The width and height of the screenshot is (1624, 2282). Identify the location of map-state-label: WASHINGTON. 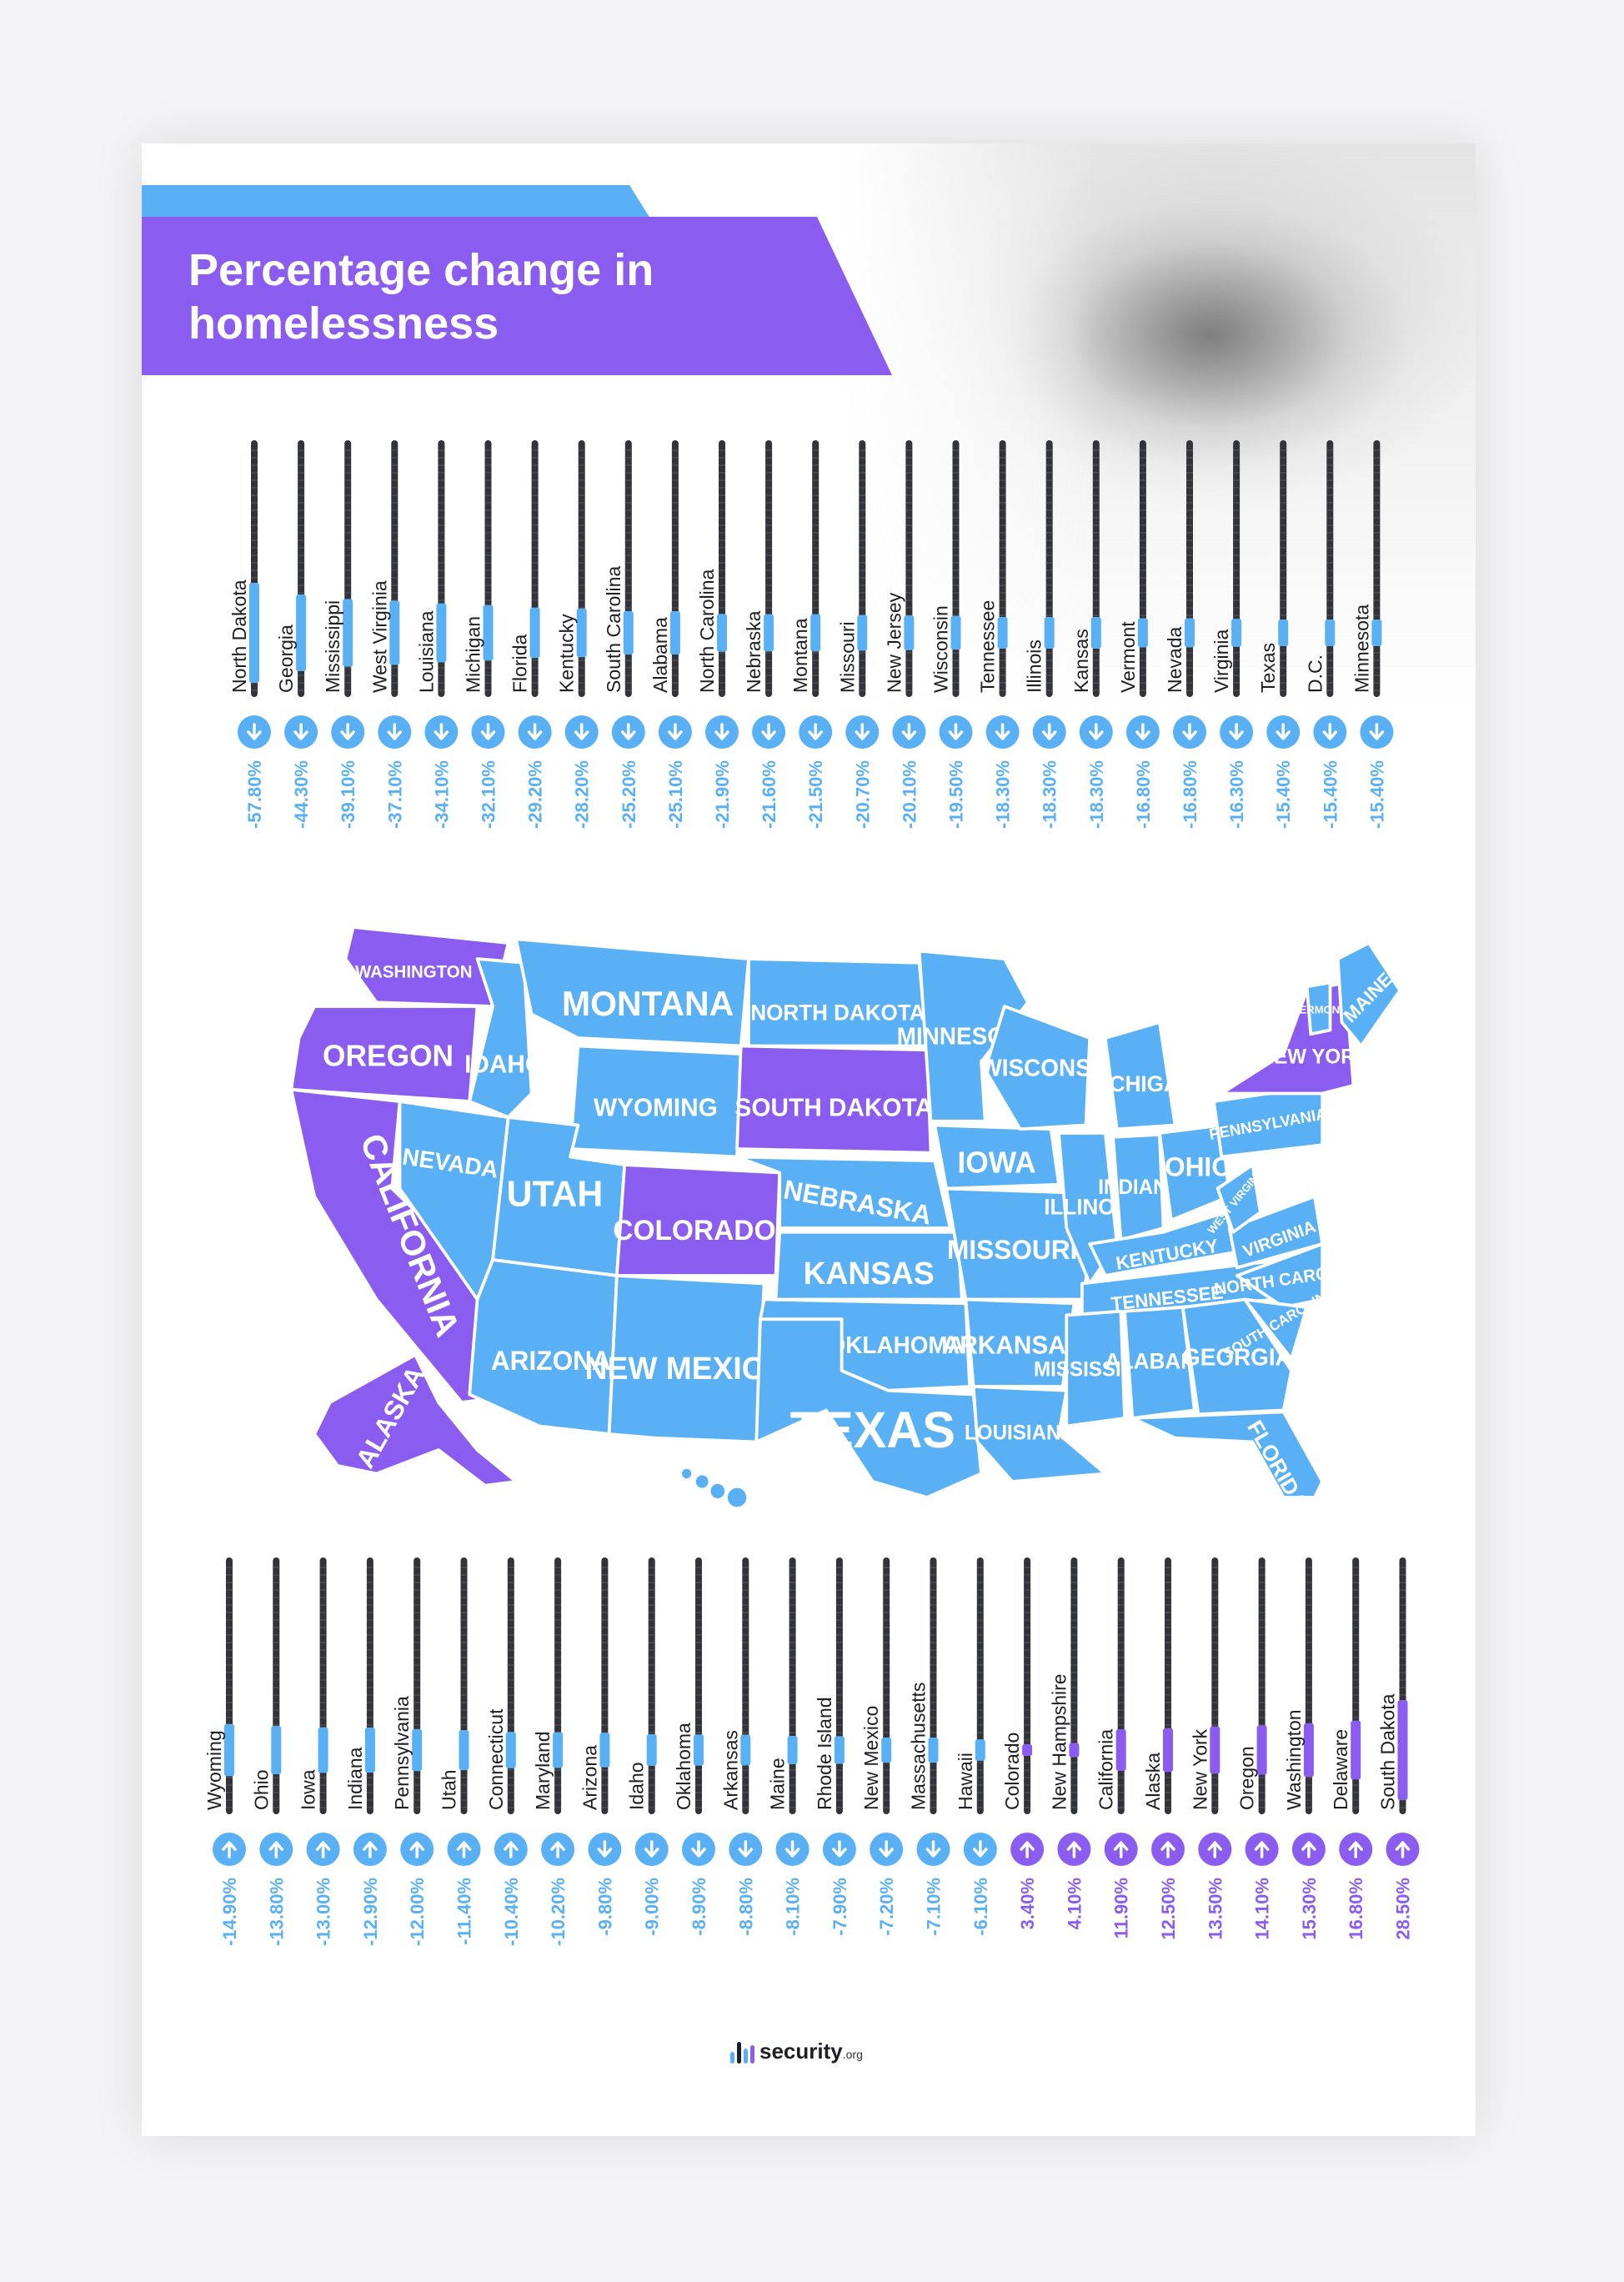
(414, 971).